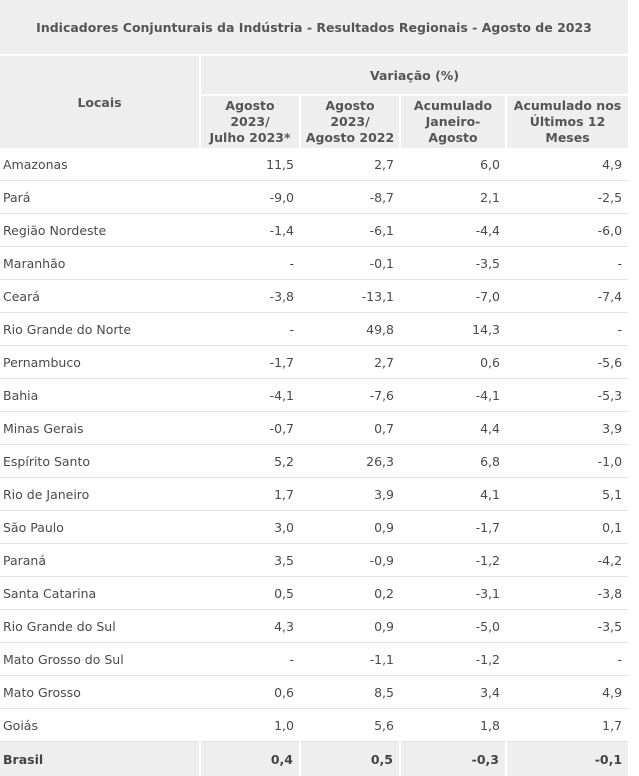 The width and height of the screenshot is (639, 776). What do you see at coordinates (350, 230) in the screenshot?
I see `row-value: -6,1` at bounding box center [350, 230].